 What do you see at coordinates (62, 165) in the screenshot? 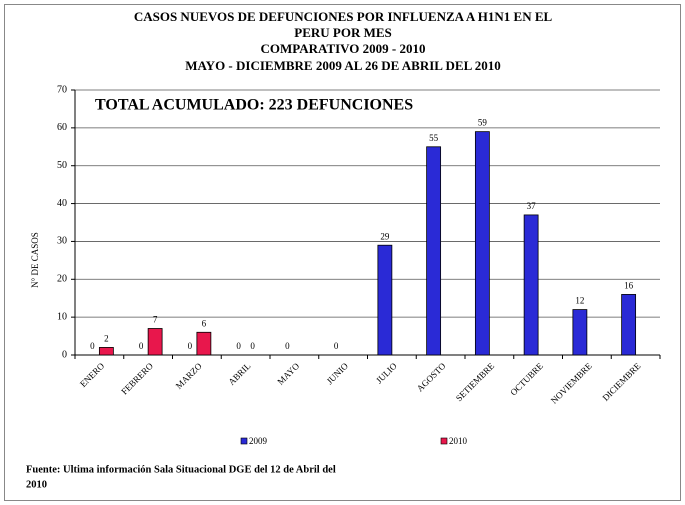
I see `y-tick-label: 50` at bounding box center [62, 165].